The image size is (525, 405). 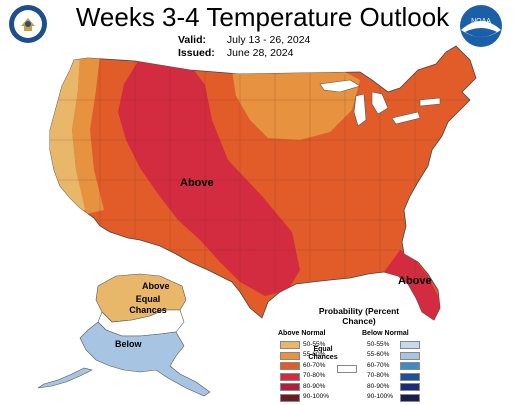 I want to click on region-florida, so click(x=412, y=285).